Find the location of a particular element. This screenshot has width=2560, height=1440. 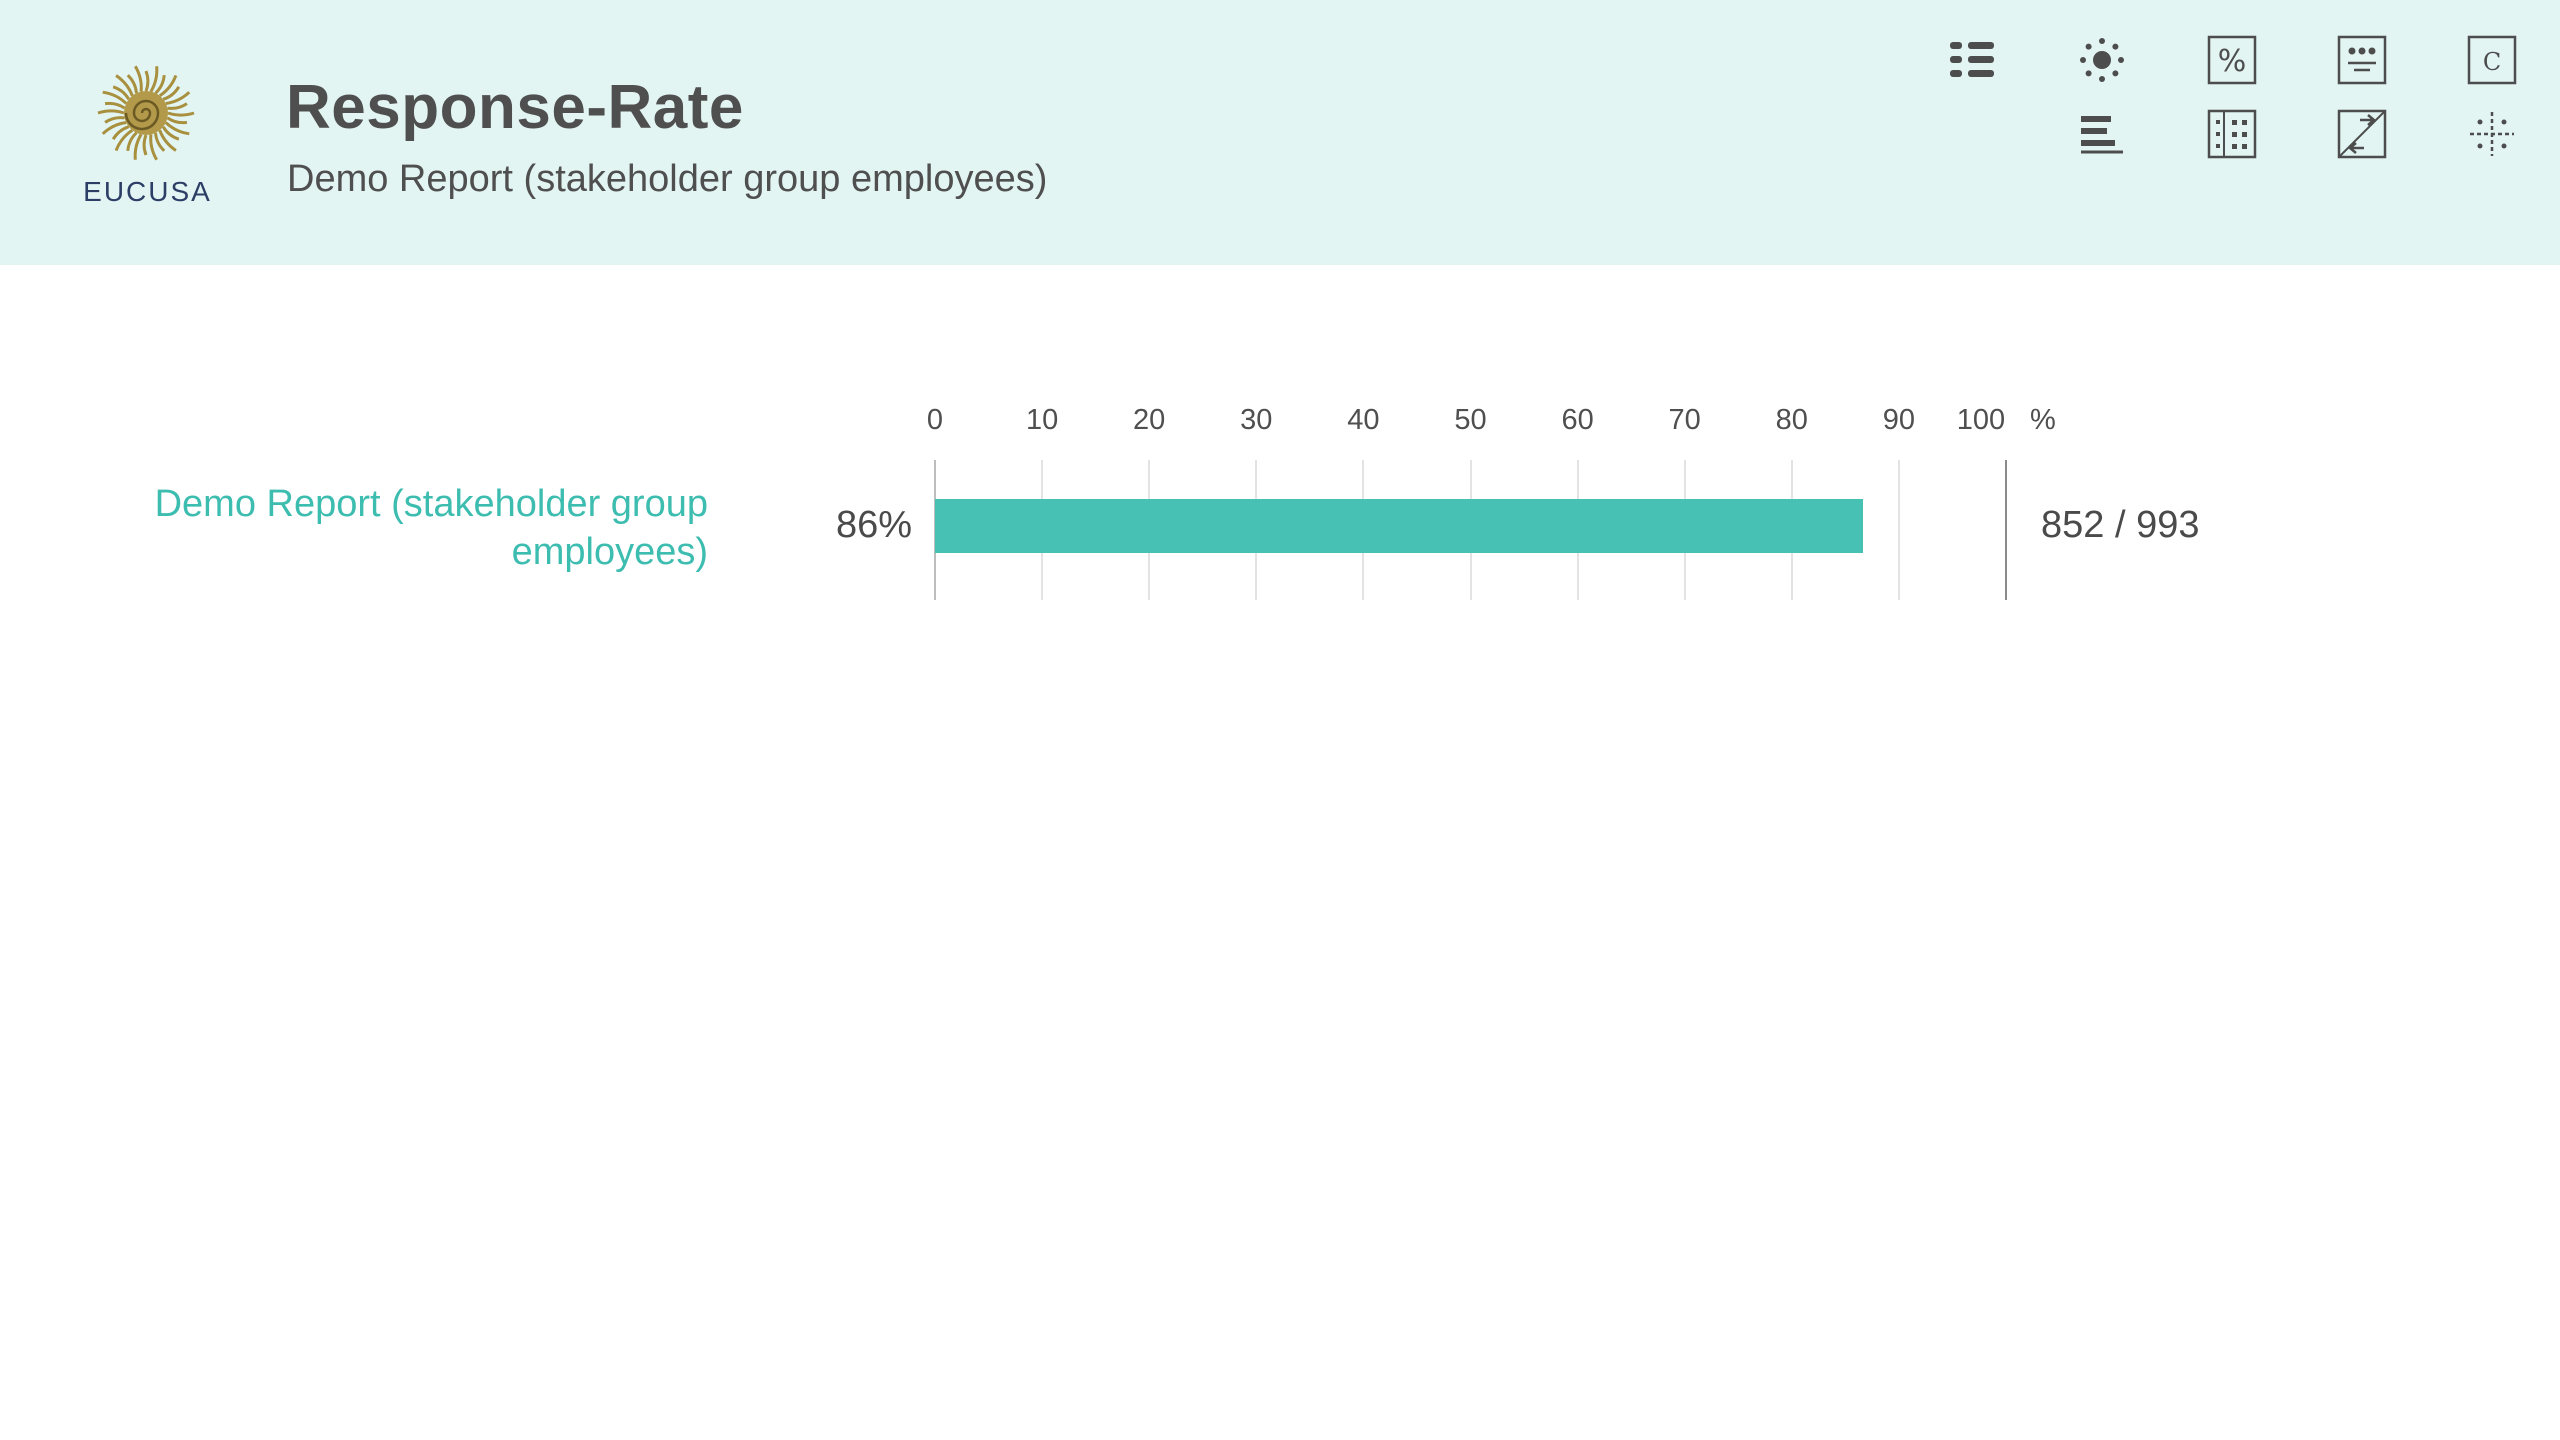

svg-text: C is located at coordinates (2492, 62).